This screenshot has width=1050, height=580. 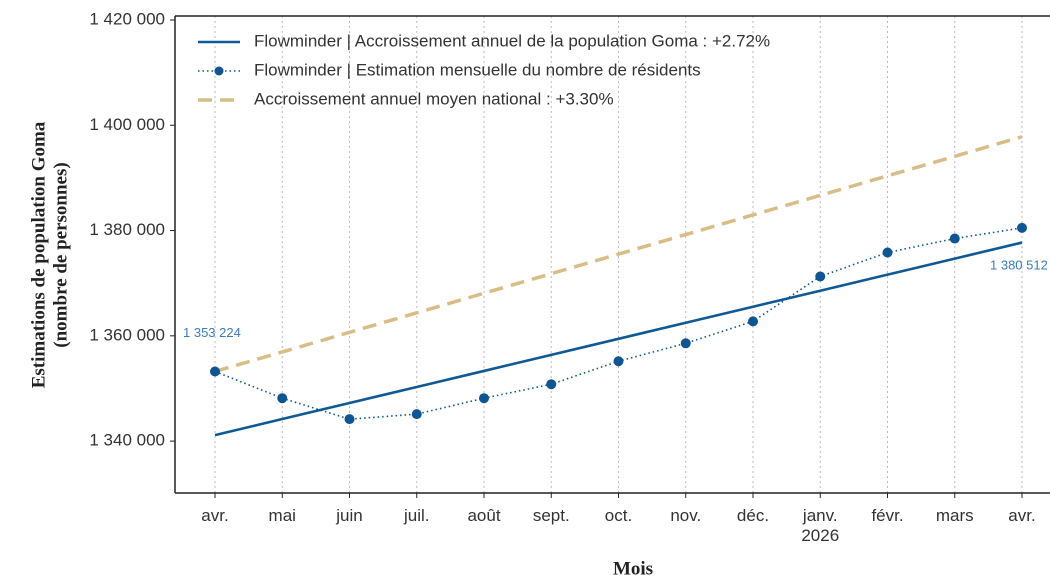 What do you see at coordinates (484, 515) in the screenshot?
I see `x-tick-label: août` at bounding box center [484, 515].